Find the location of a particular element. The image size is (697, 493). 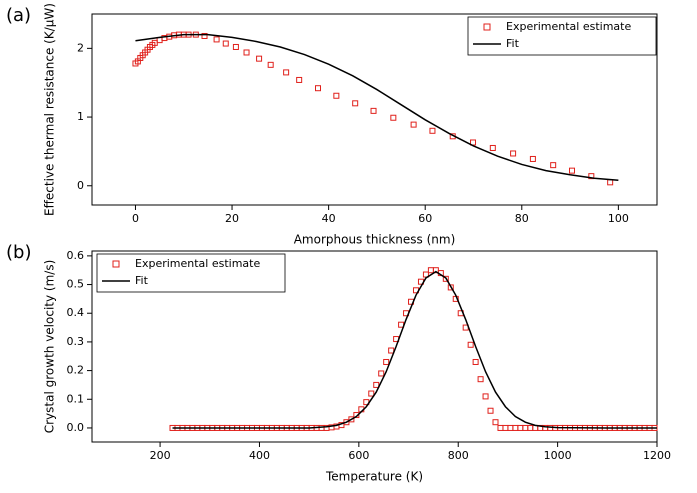

x-tick-label: 600 is located at coordinates (358, 455).